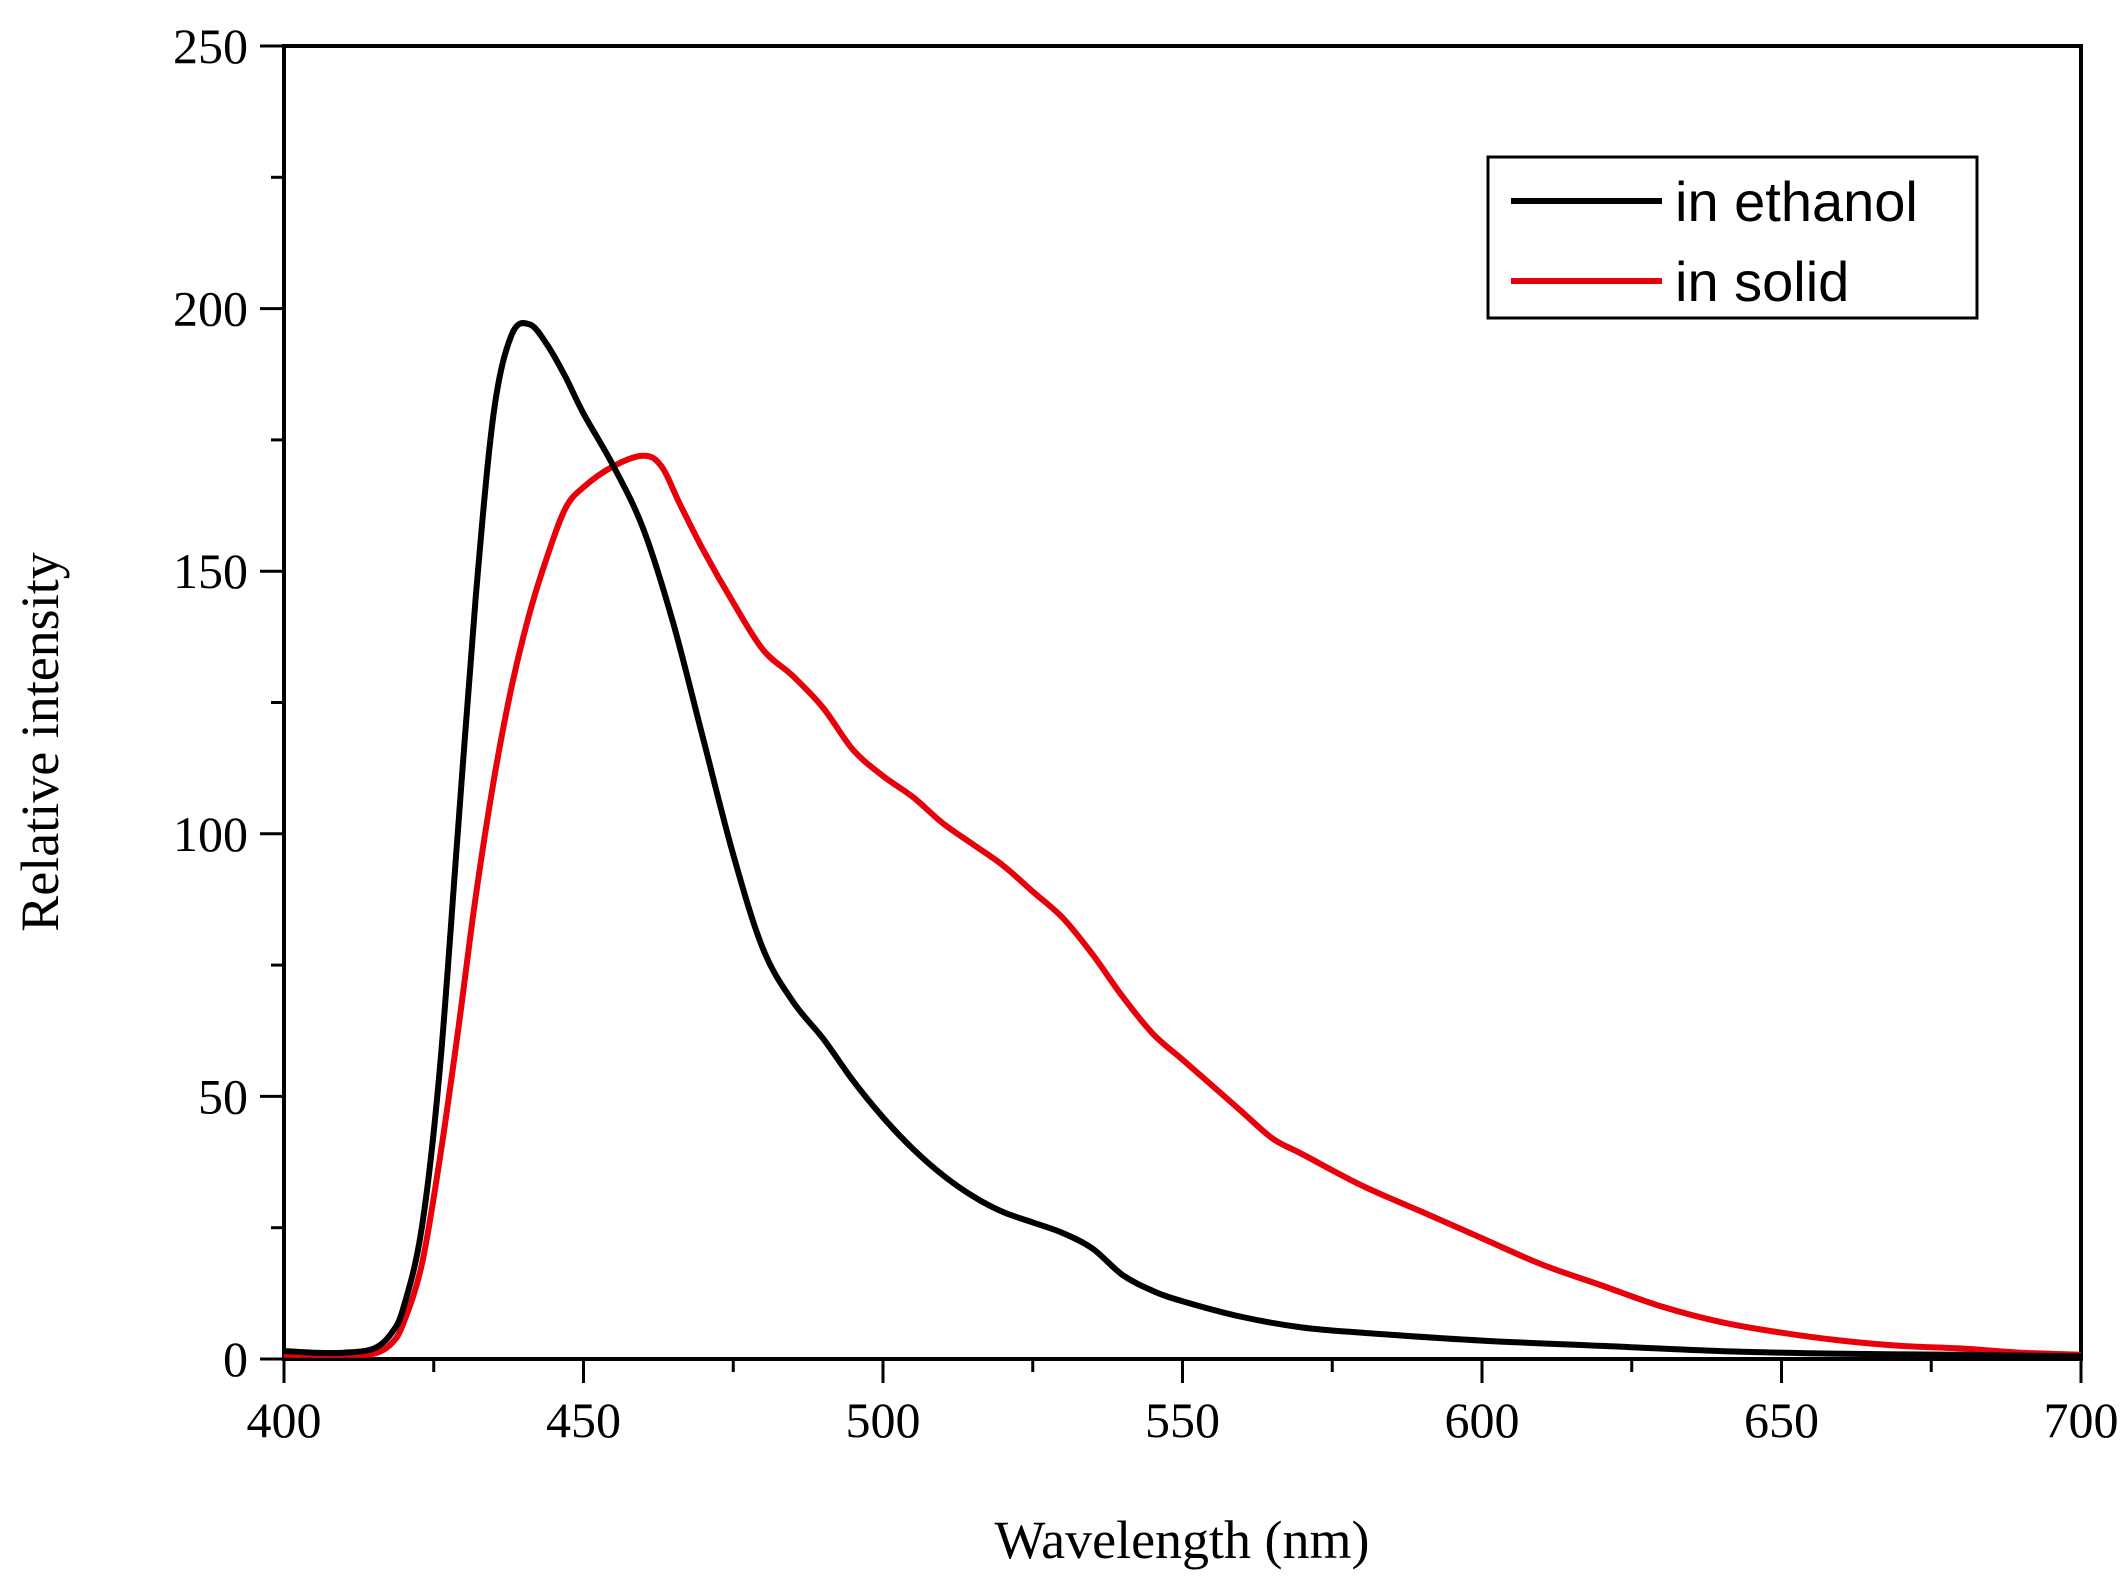 The height and width of the screenshot is (1576, 2128). What do you see at coordinates (1762, 281) in the screenshot?
I see `legend-label-in-solid: in solid` at bounding box center [1762, 281].